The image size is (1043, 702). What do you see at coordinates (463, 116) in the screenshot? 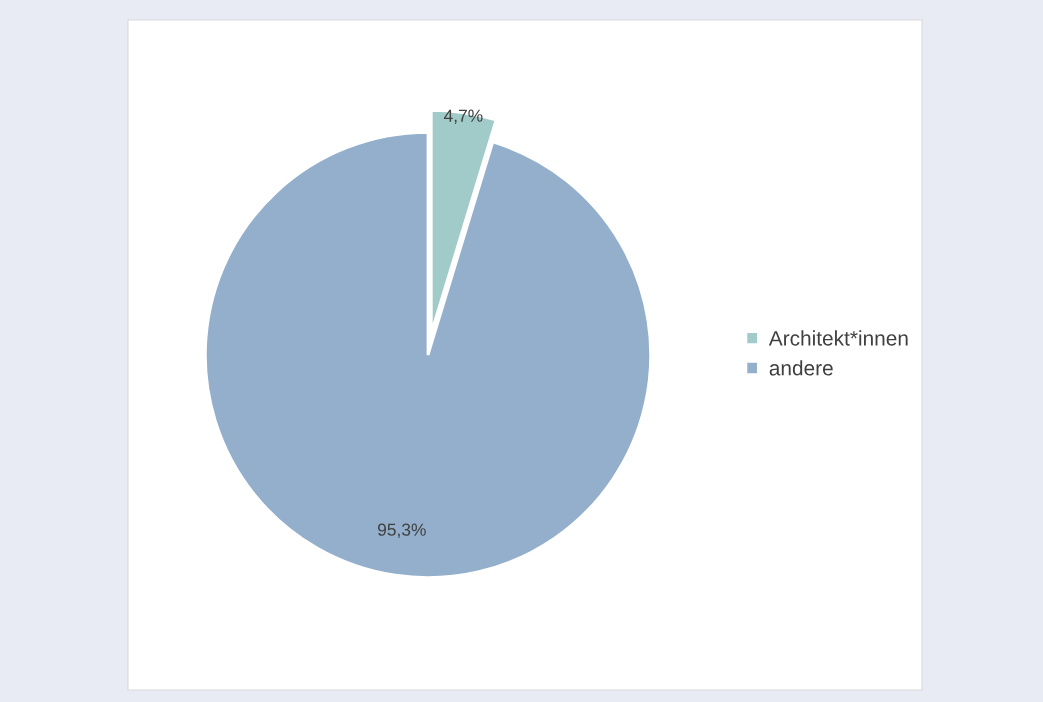
I see `data-label: 4,7%` at bounding box center [463, 116].